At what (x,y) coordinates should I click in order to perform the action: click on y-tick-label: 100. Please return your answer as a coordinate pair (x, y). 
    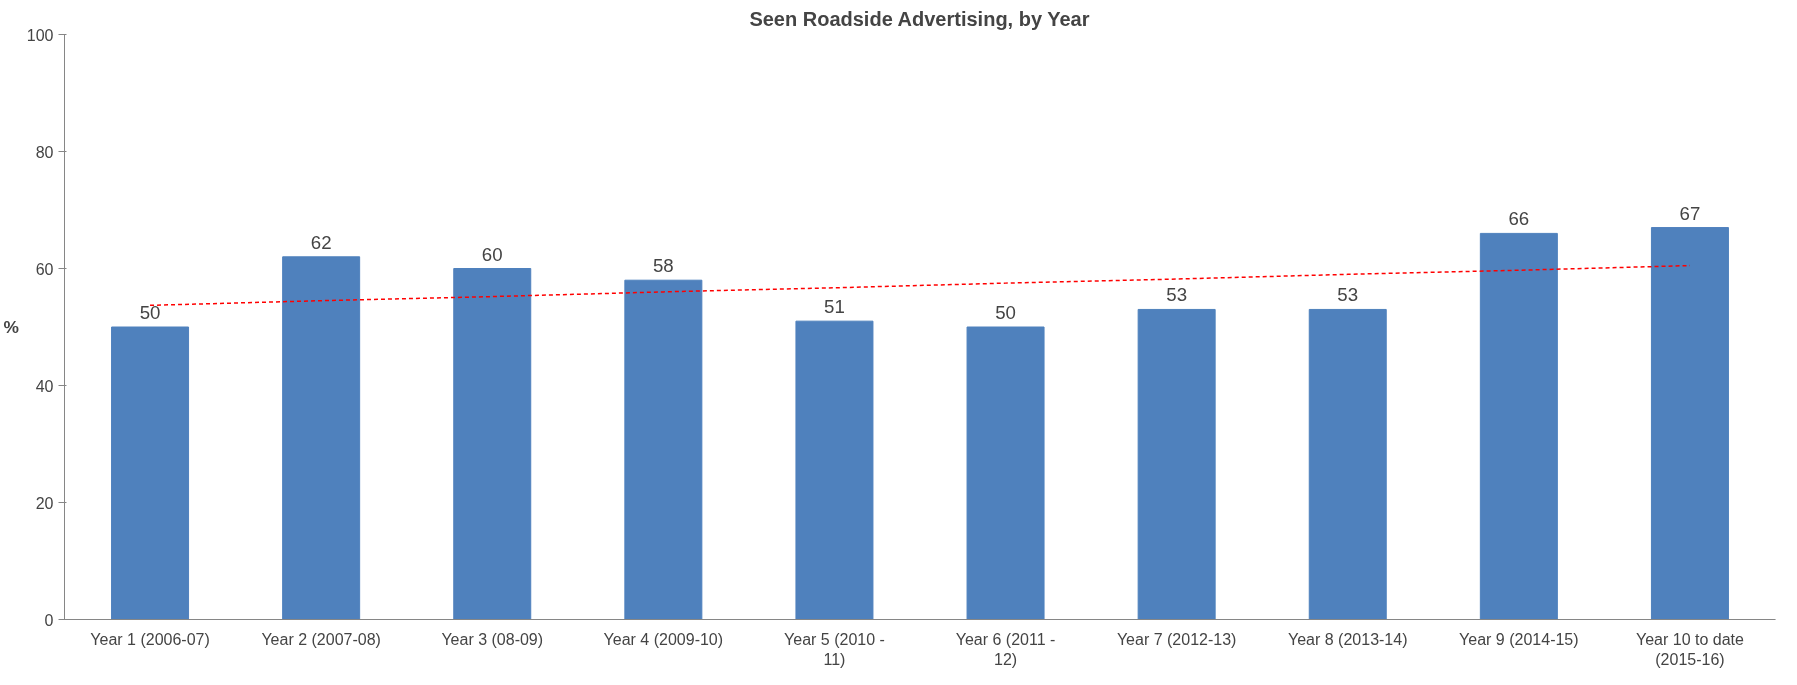
    Looking at the image, I should click on (40, 35).